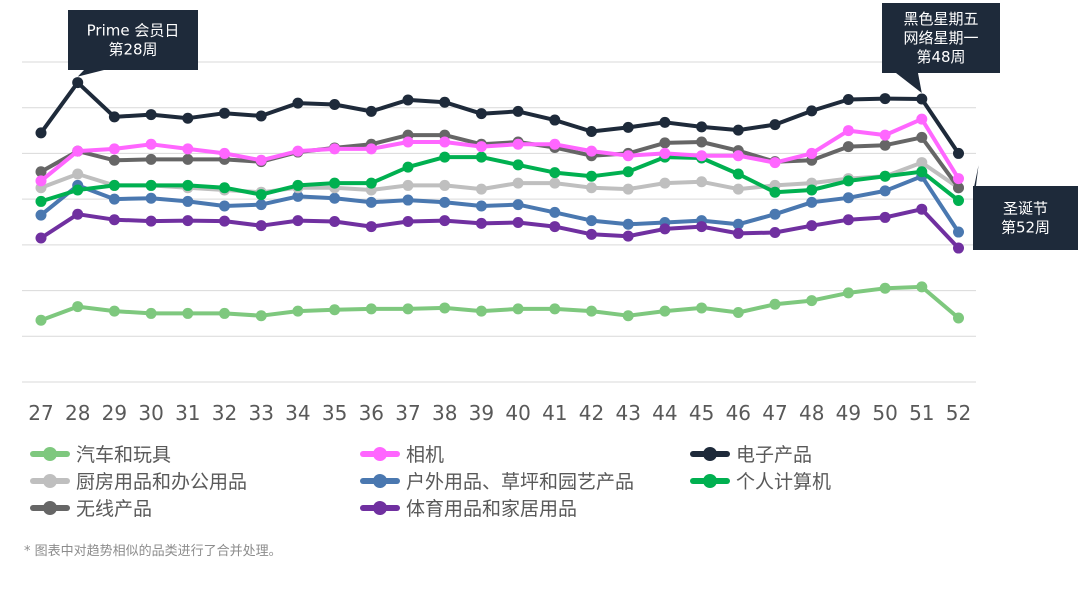 The height and width of the screenshot is (606, 1078). Describe the element at coordinates (124, 455) in the screenshot. I see `legend-label: 汽车和玩具` at that location.